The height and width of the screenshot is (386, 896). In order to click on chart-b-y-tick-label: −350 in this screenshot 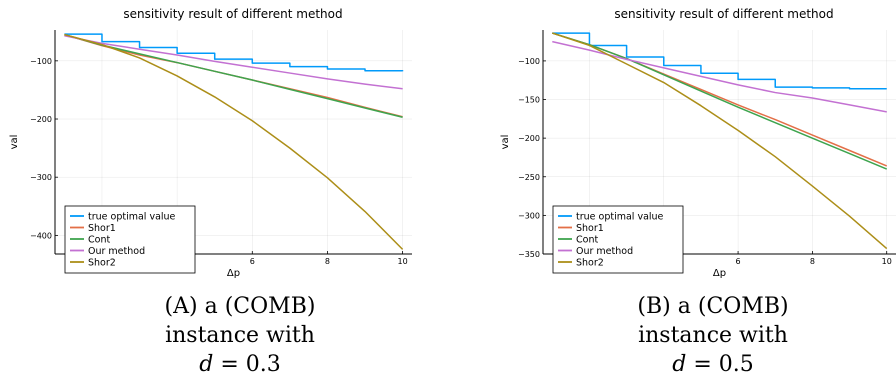, I will do `click(529, 254)`.